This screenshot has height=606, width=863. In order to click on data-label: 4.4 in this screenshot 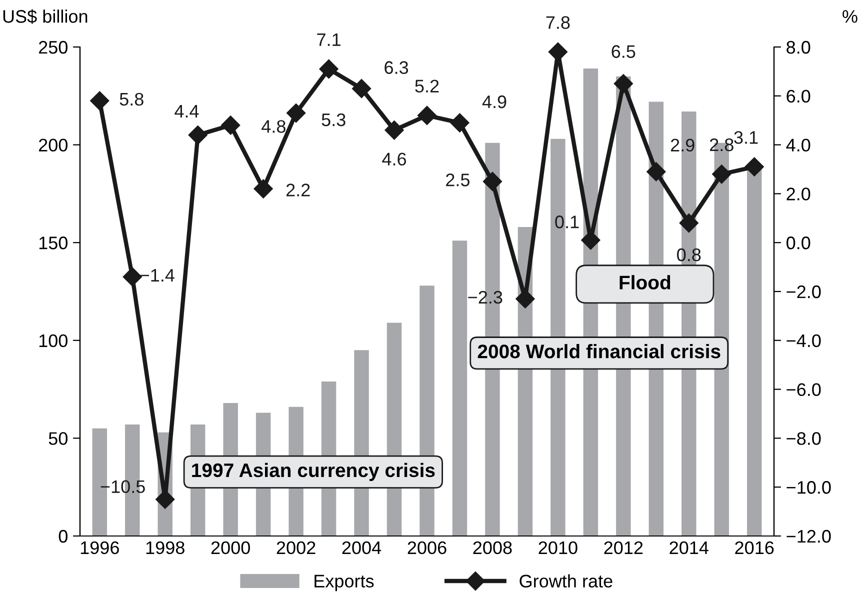, I will do `click(186, 111)`.